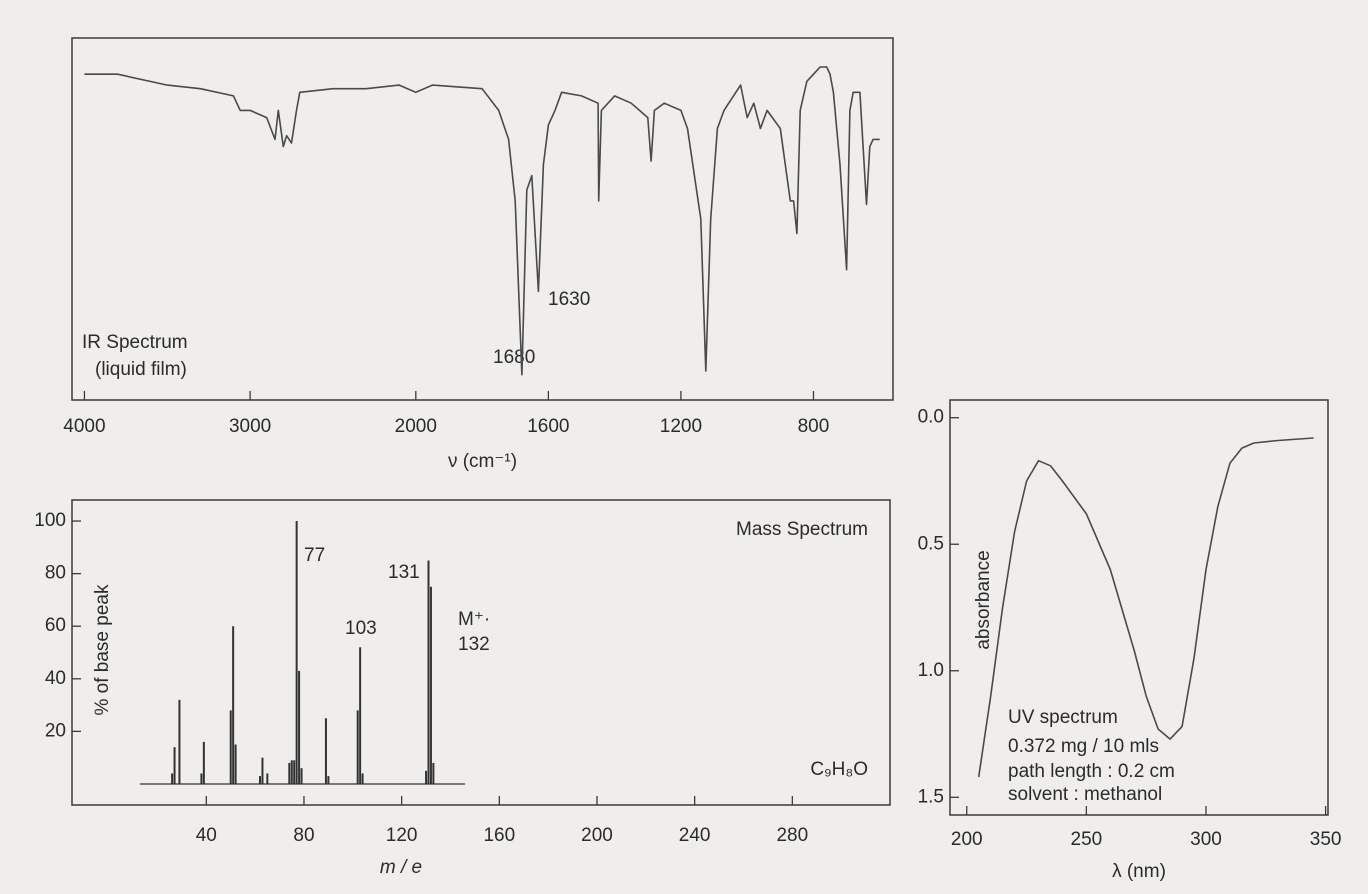 This screenshot has width=1368, height=894. I want to click on annotation: 1630, so click(569, 299).